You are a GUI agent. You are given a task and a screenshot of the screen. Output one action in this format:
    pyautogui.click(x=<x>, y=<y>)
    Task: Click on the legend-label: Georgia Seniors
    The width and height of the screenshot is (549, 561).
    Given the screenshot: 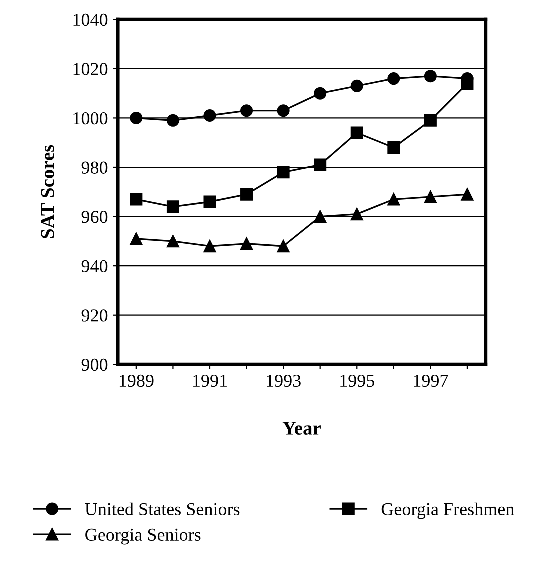 What is the action you would take?
    pyautogui.click(x=143, y=536)
    